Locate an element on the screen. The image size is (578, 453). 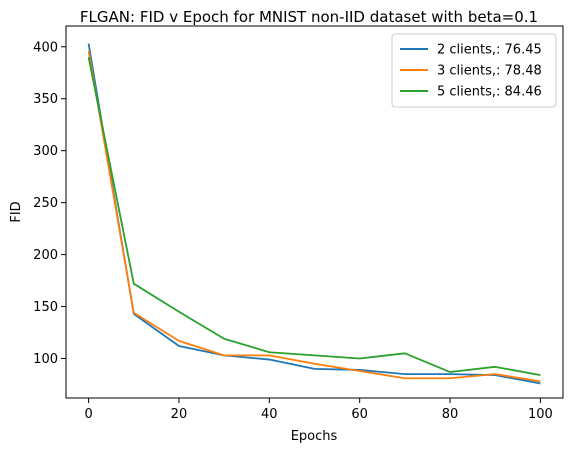
y-tick-label: 400 is located at coordinates (45, 47).